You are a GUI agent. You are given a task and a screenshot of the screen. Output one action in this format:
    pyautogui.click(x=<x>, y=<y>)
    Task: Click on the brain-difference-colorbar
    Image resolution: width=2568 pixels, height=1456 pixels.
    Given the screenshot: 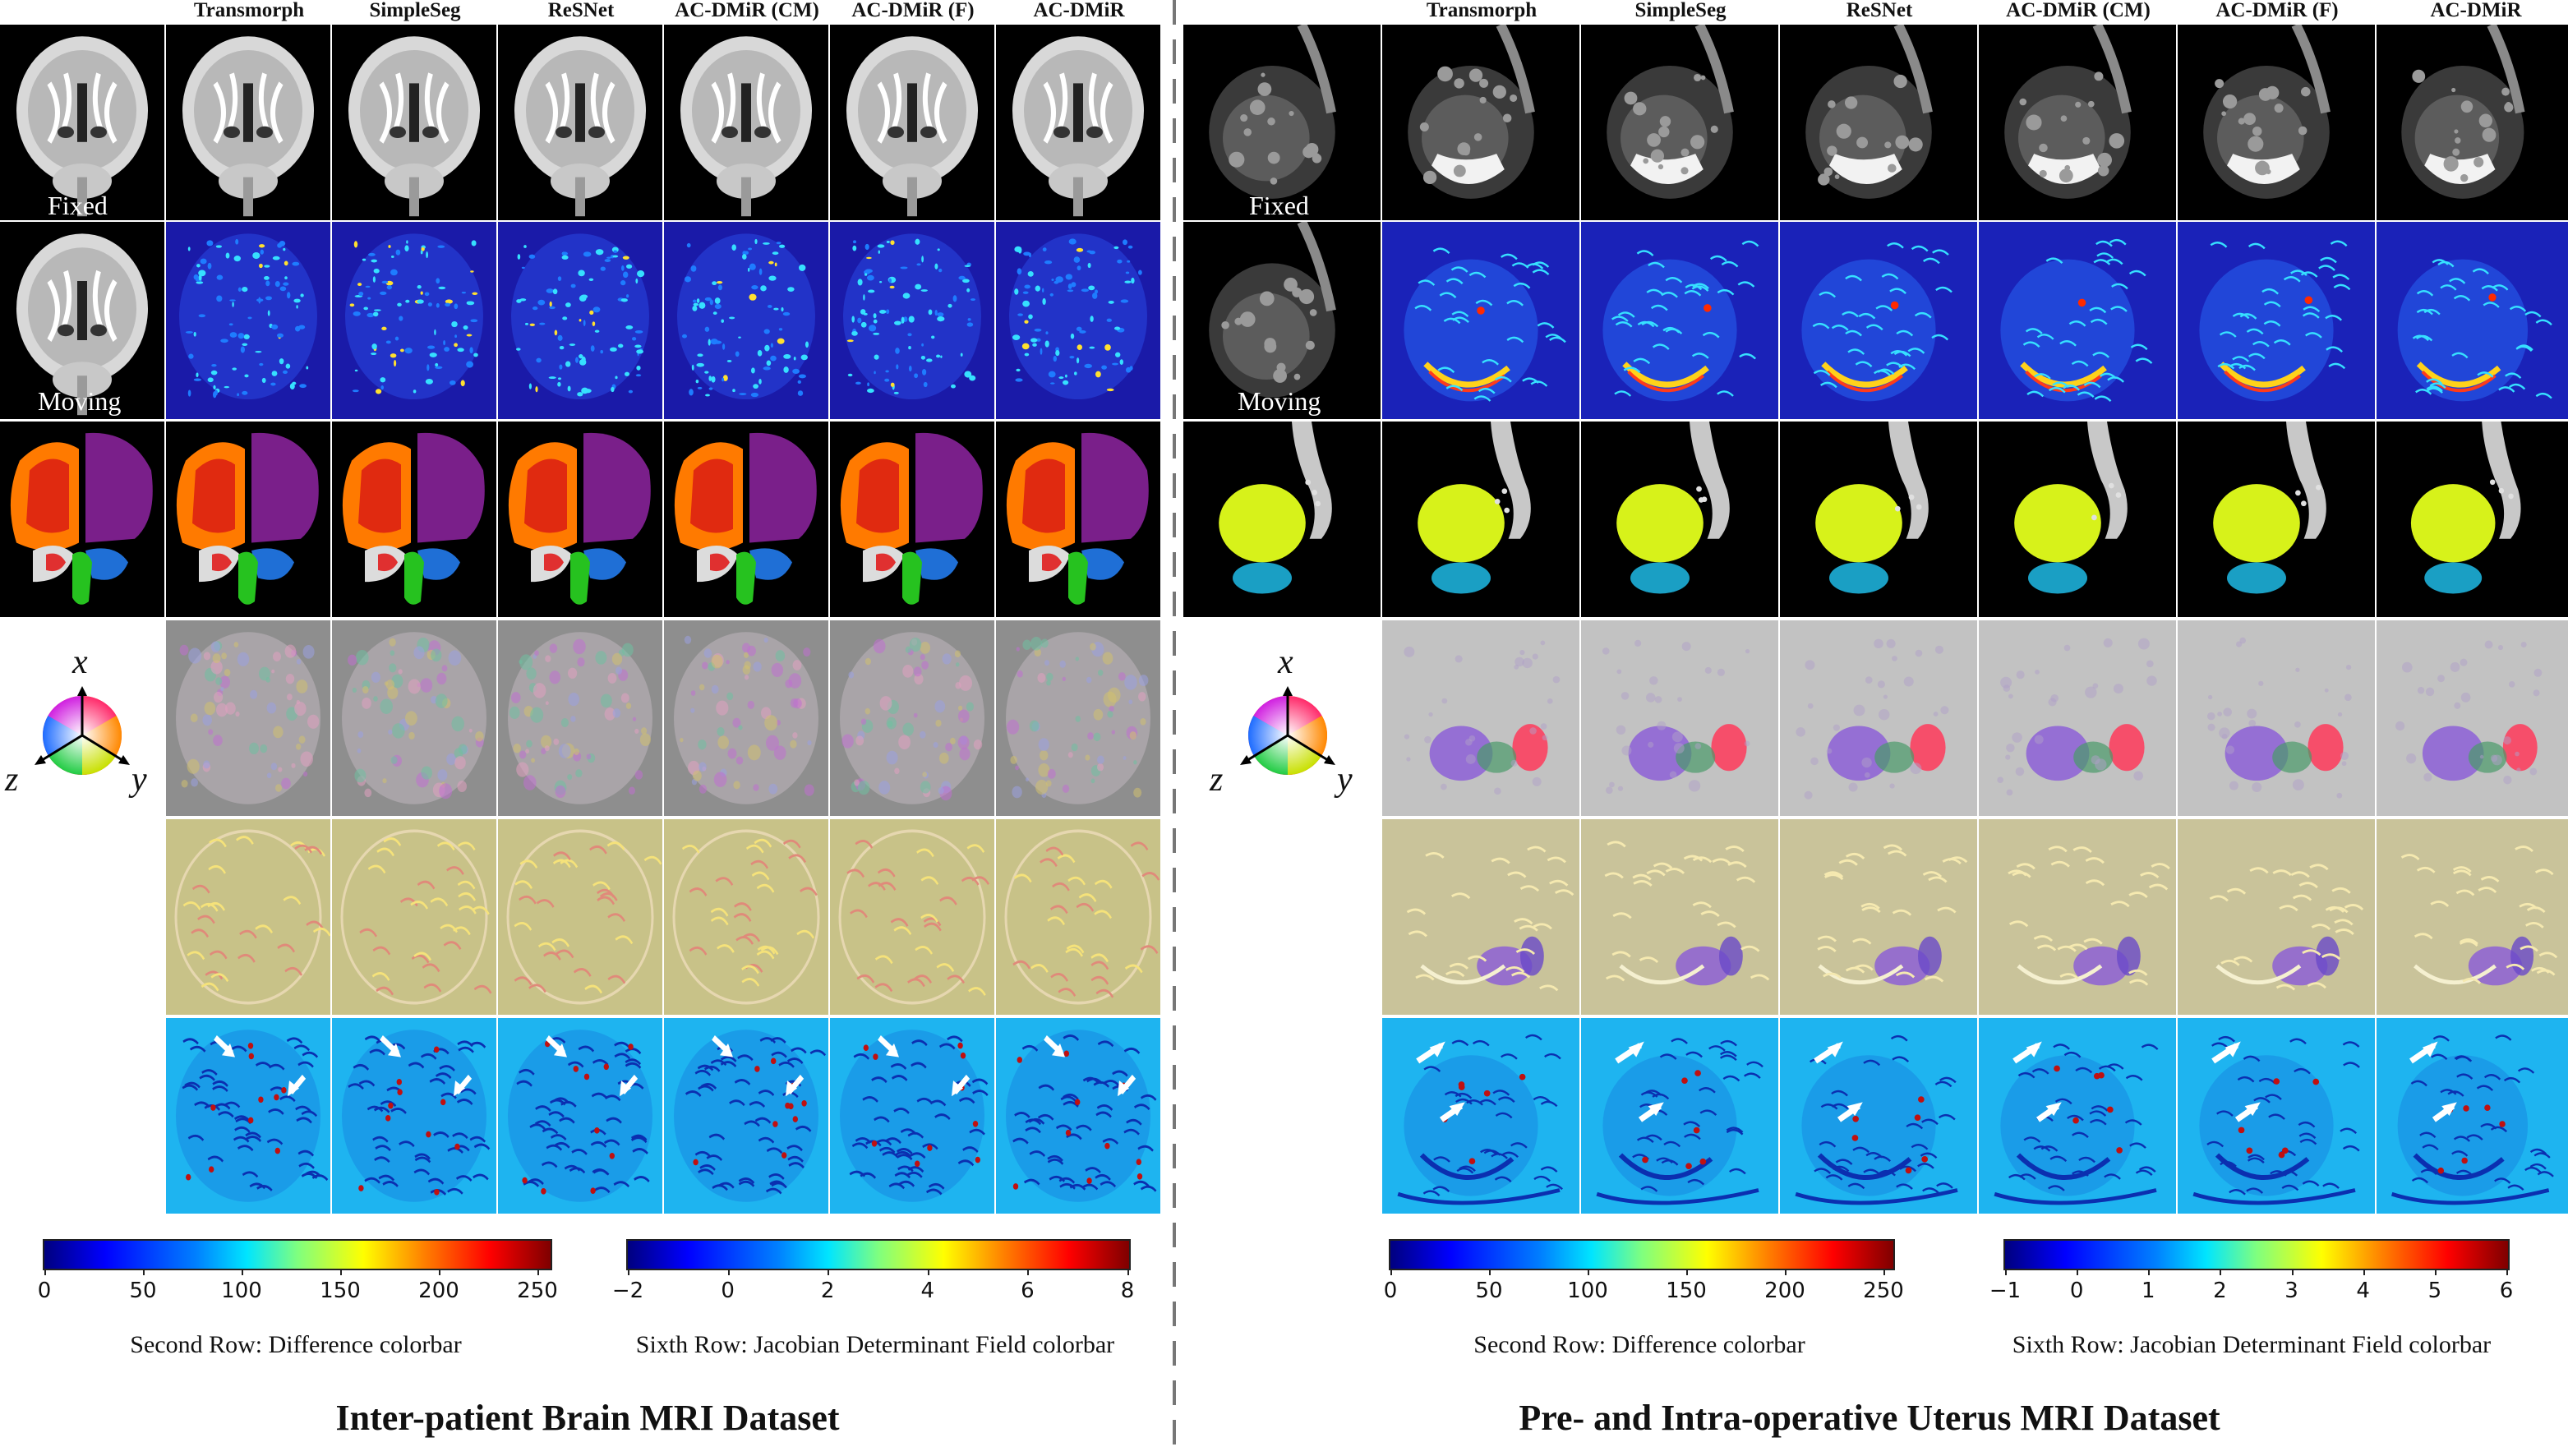 What is the action you would take?
    pyautogui.click(x=297, y=1254)
    